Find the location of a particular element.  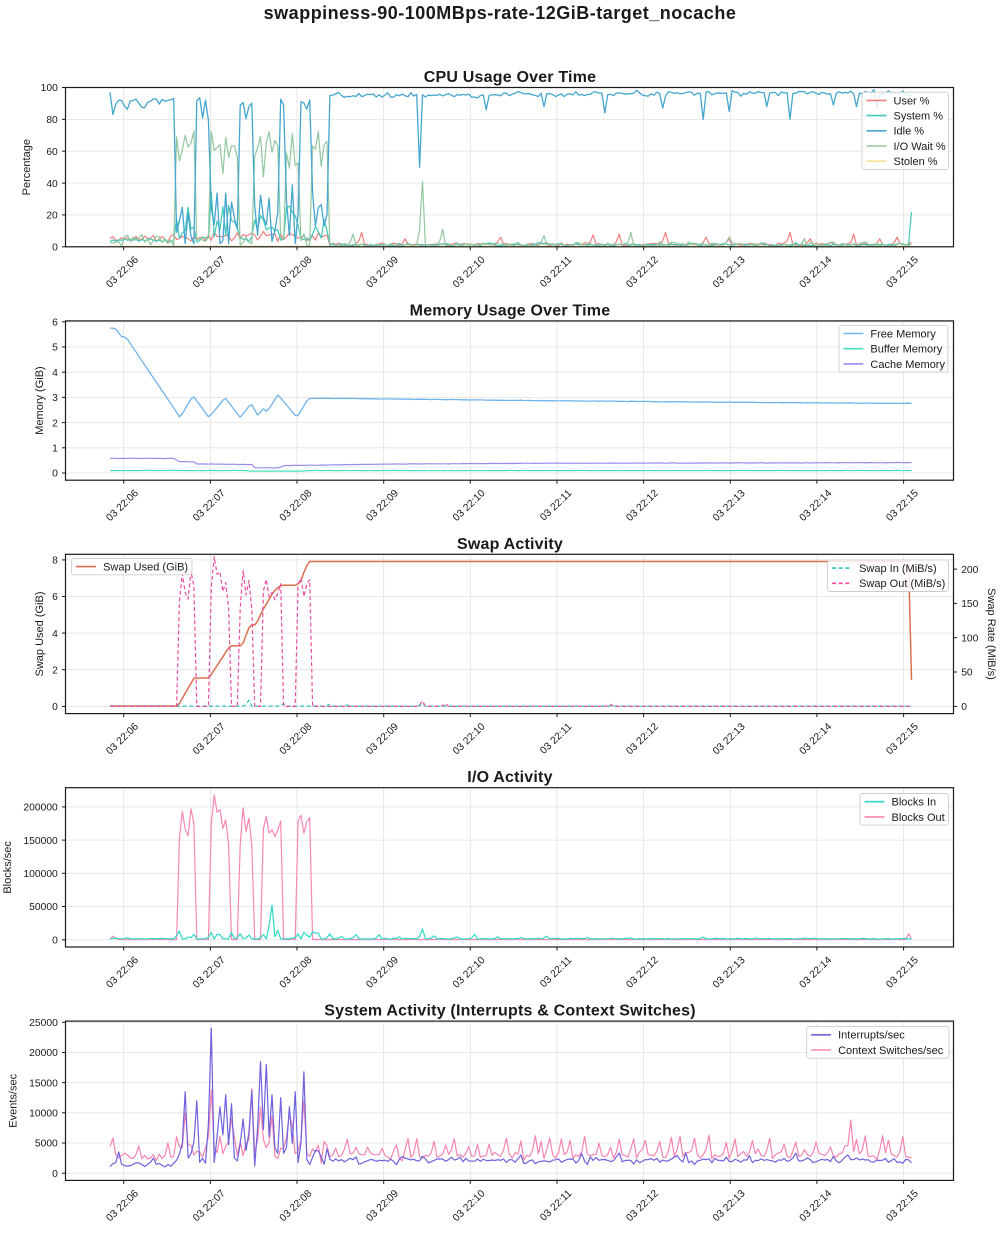

svg-text: Idle % is located at coordinates (909, 132).